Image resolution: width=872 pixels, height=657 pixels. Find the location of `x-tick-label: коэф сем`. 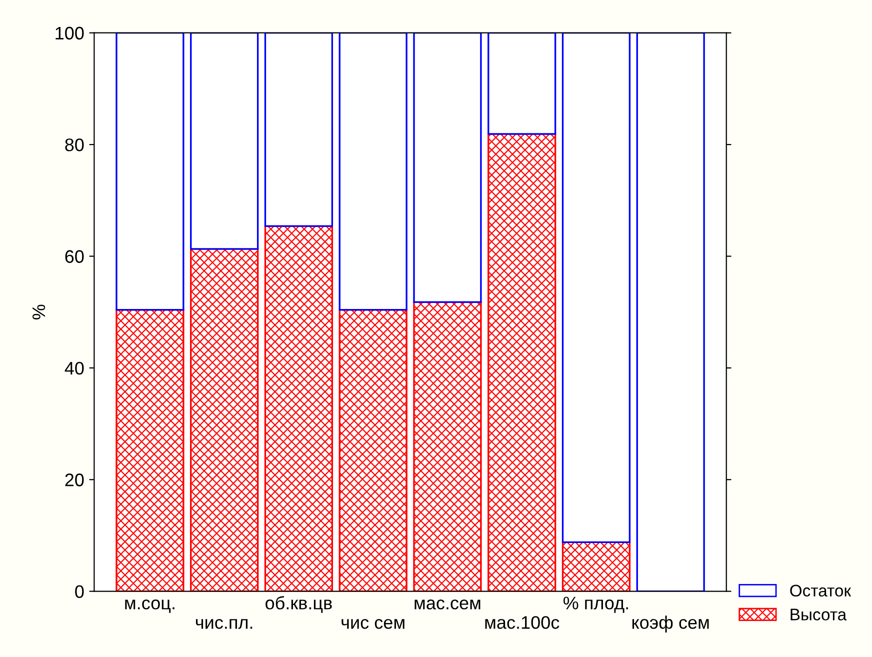

x-tick-label: коэф сем is located at coordinates (670, 624).